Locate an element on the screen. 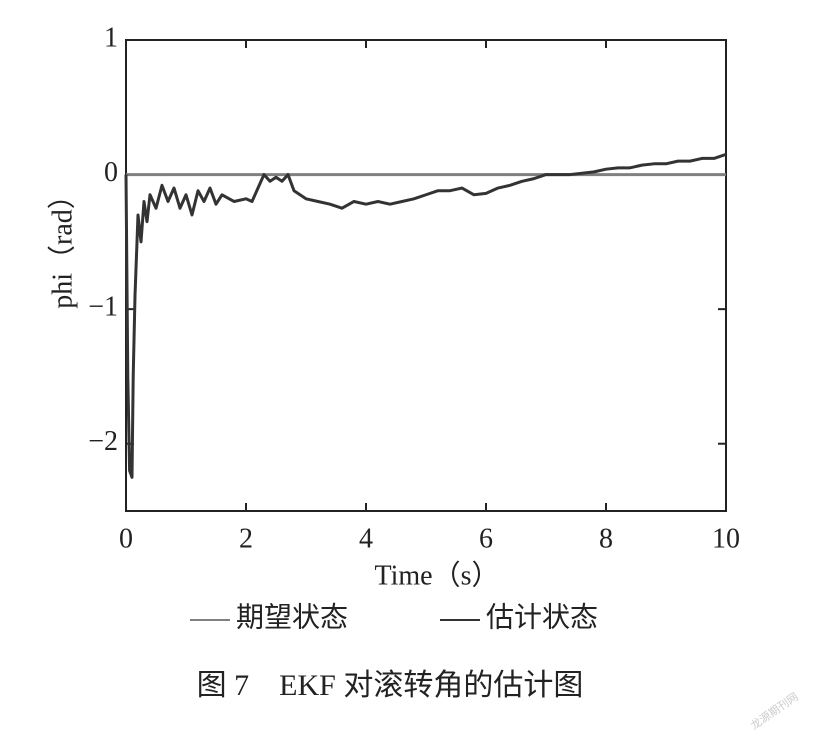 The image size is (820, 741). x-tick-label: 2 is located at coordinates (246, 538).